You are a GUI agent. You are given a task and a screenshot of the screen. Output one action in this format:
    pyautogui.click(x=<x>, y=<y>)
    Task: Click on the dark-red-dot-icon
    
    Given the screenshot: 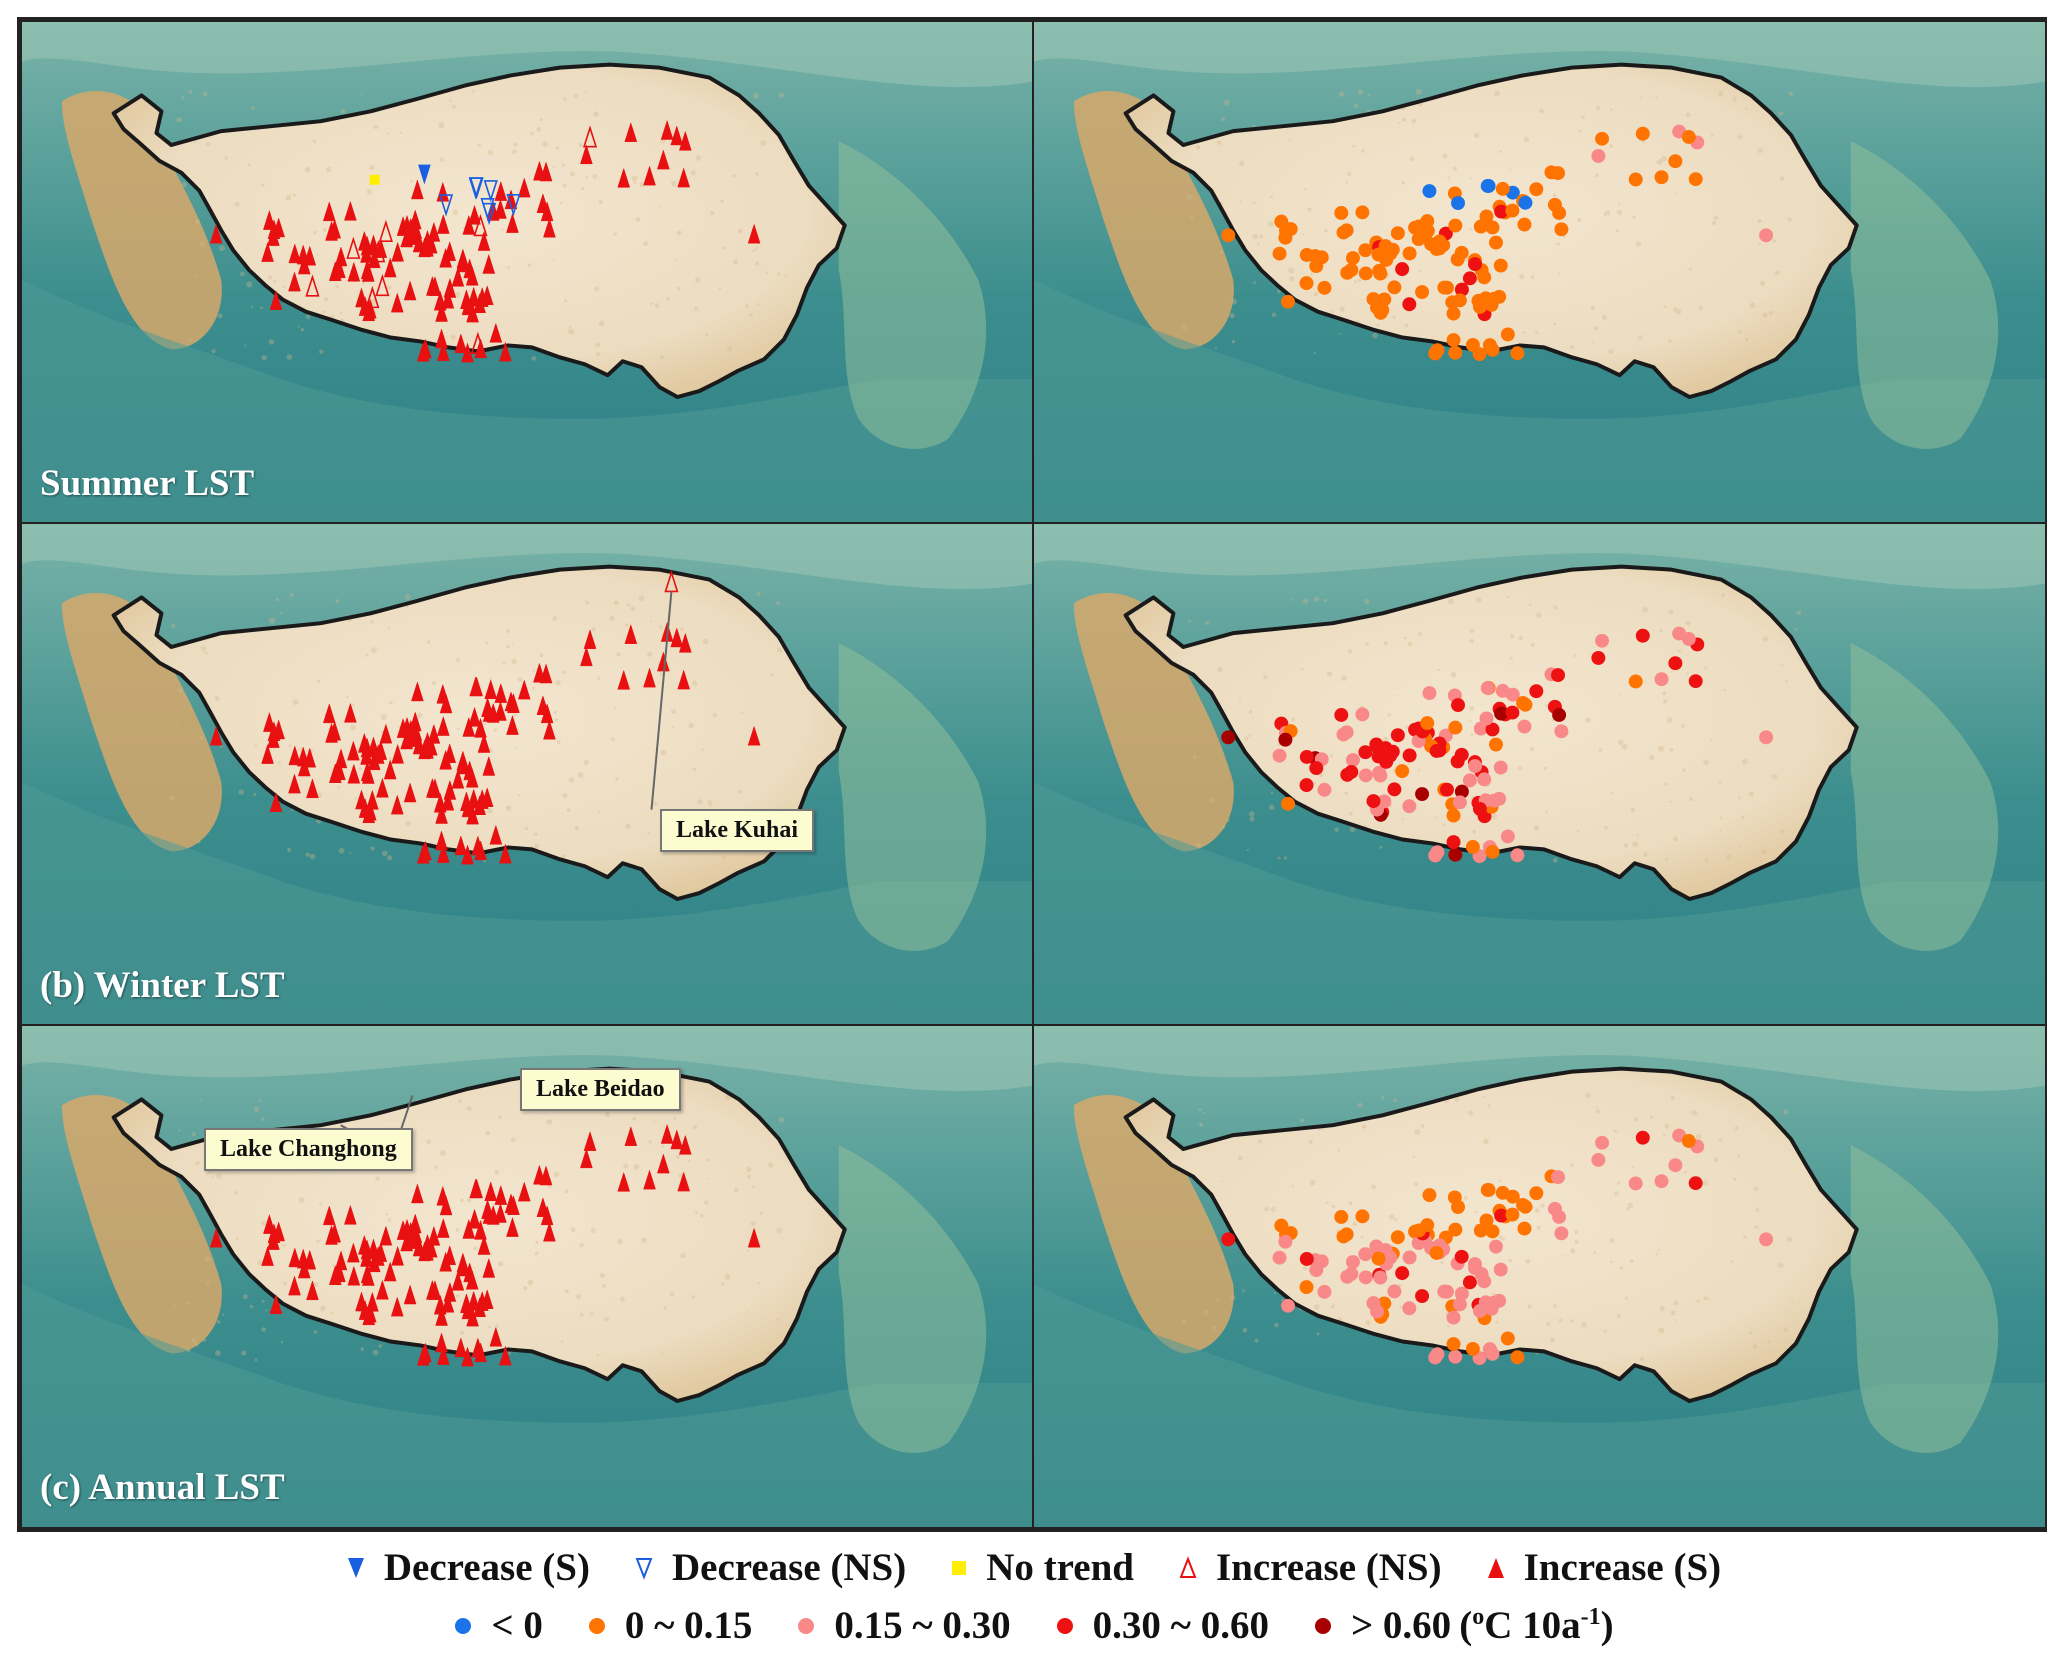 What is the action you would take?
    pyautogui.click(x=1323, y=1626)
    